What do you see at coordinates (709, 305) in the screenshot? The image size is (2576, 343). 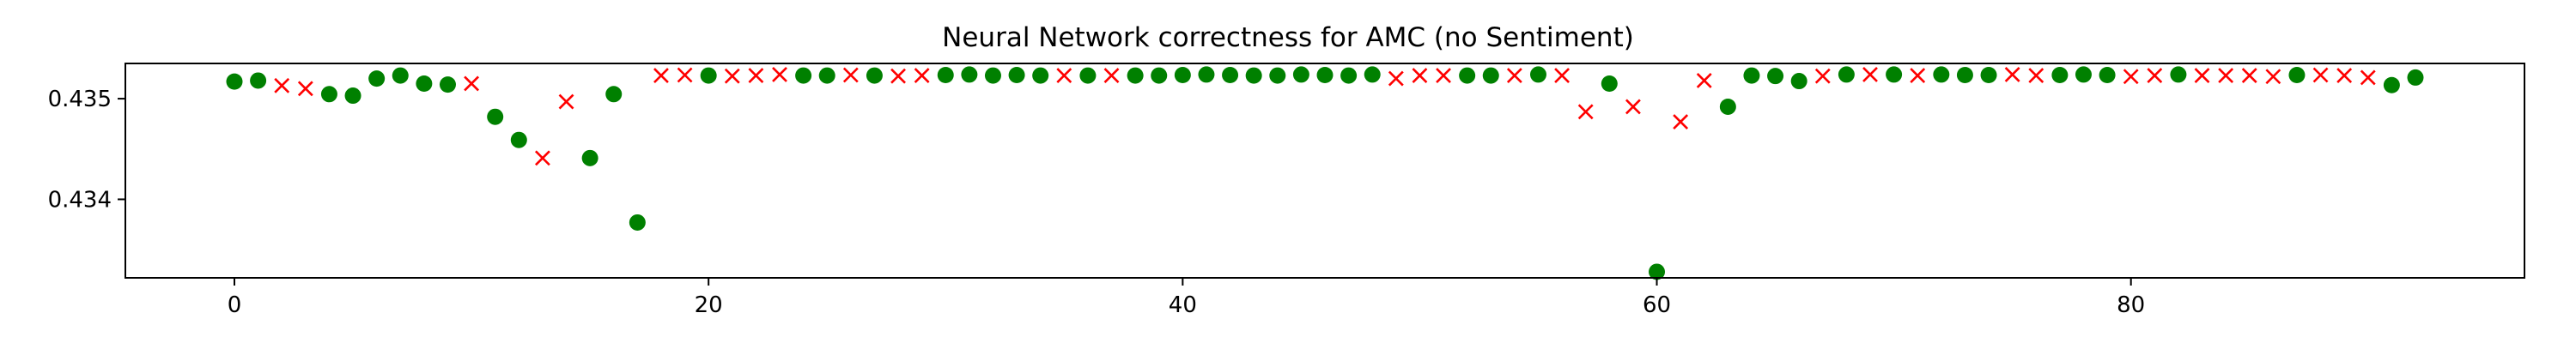 I see `x-tick-label: 20` at bounding box center [709, 305].